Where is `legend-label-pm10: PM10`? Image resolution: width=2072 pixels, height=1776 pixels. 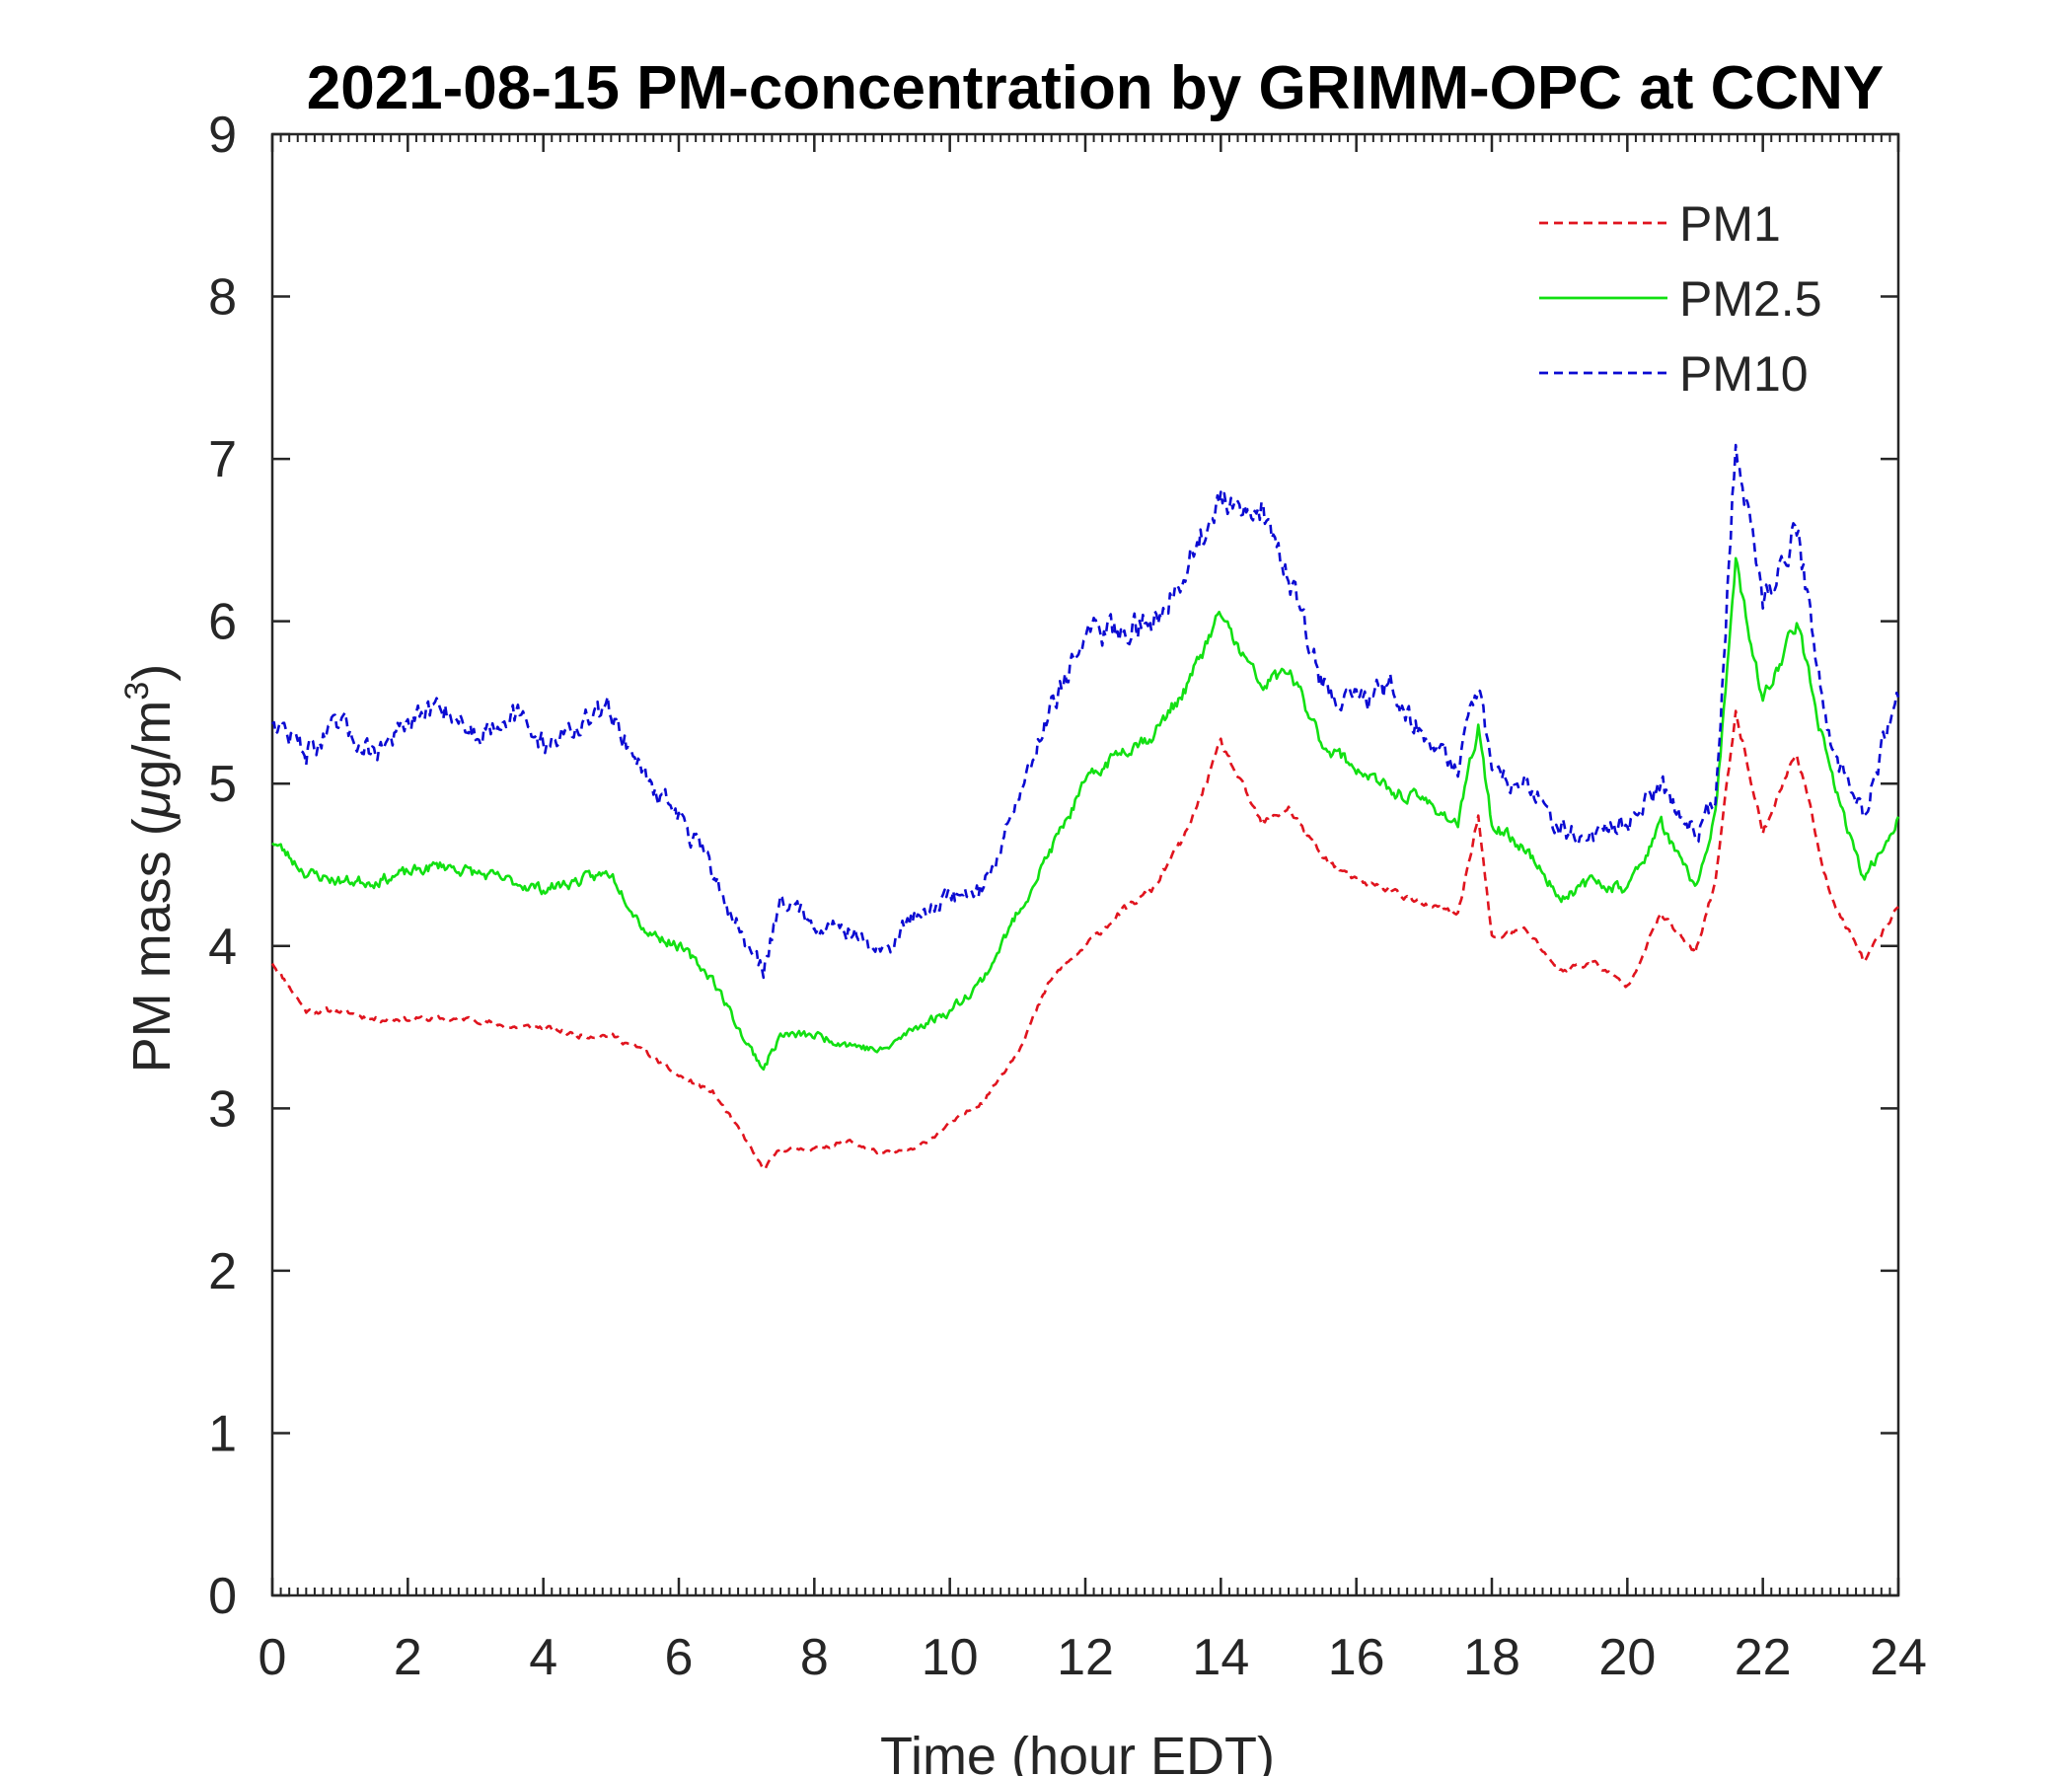
legend-label-pm10: PM10 is located at coordinates (1744, 374).